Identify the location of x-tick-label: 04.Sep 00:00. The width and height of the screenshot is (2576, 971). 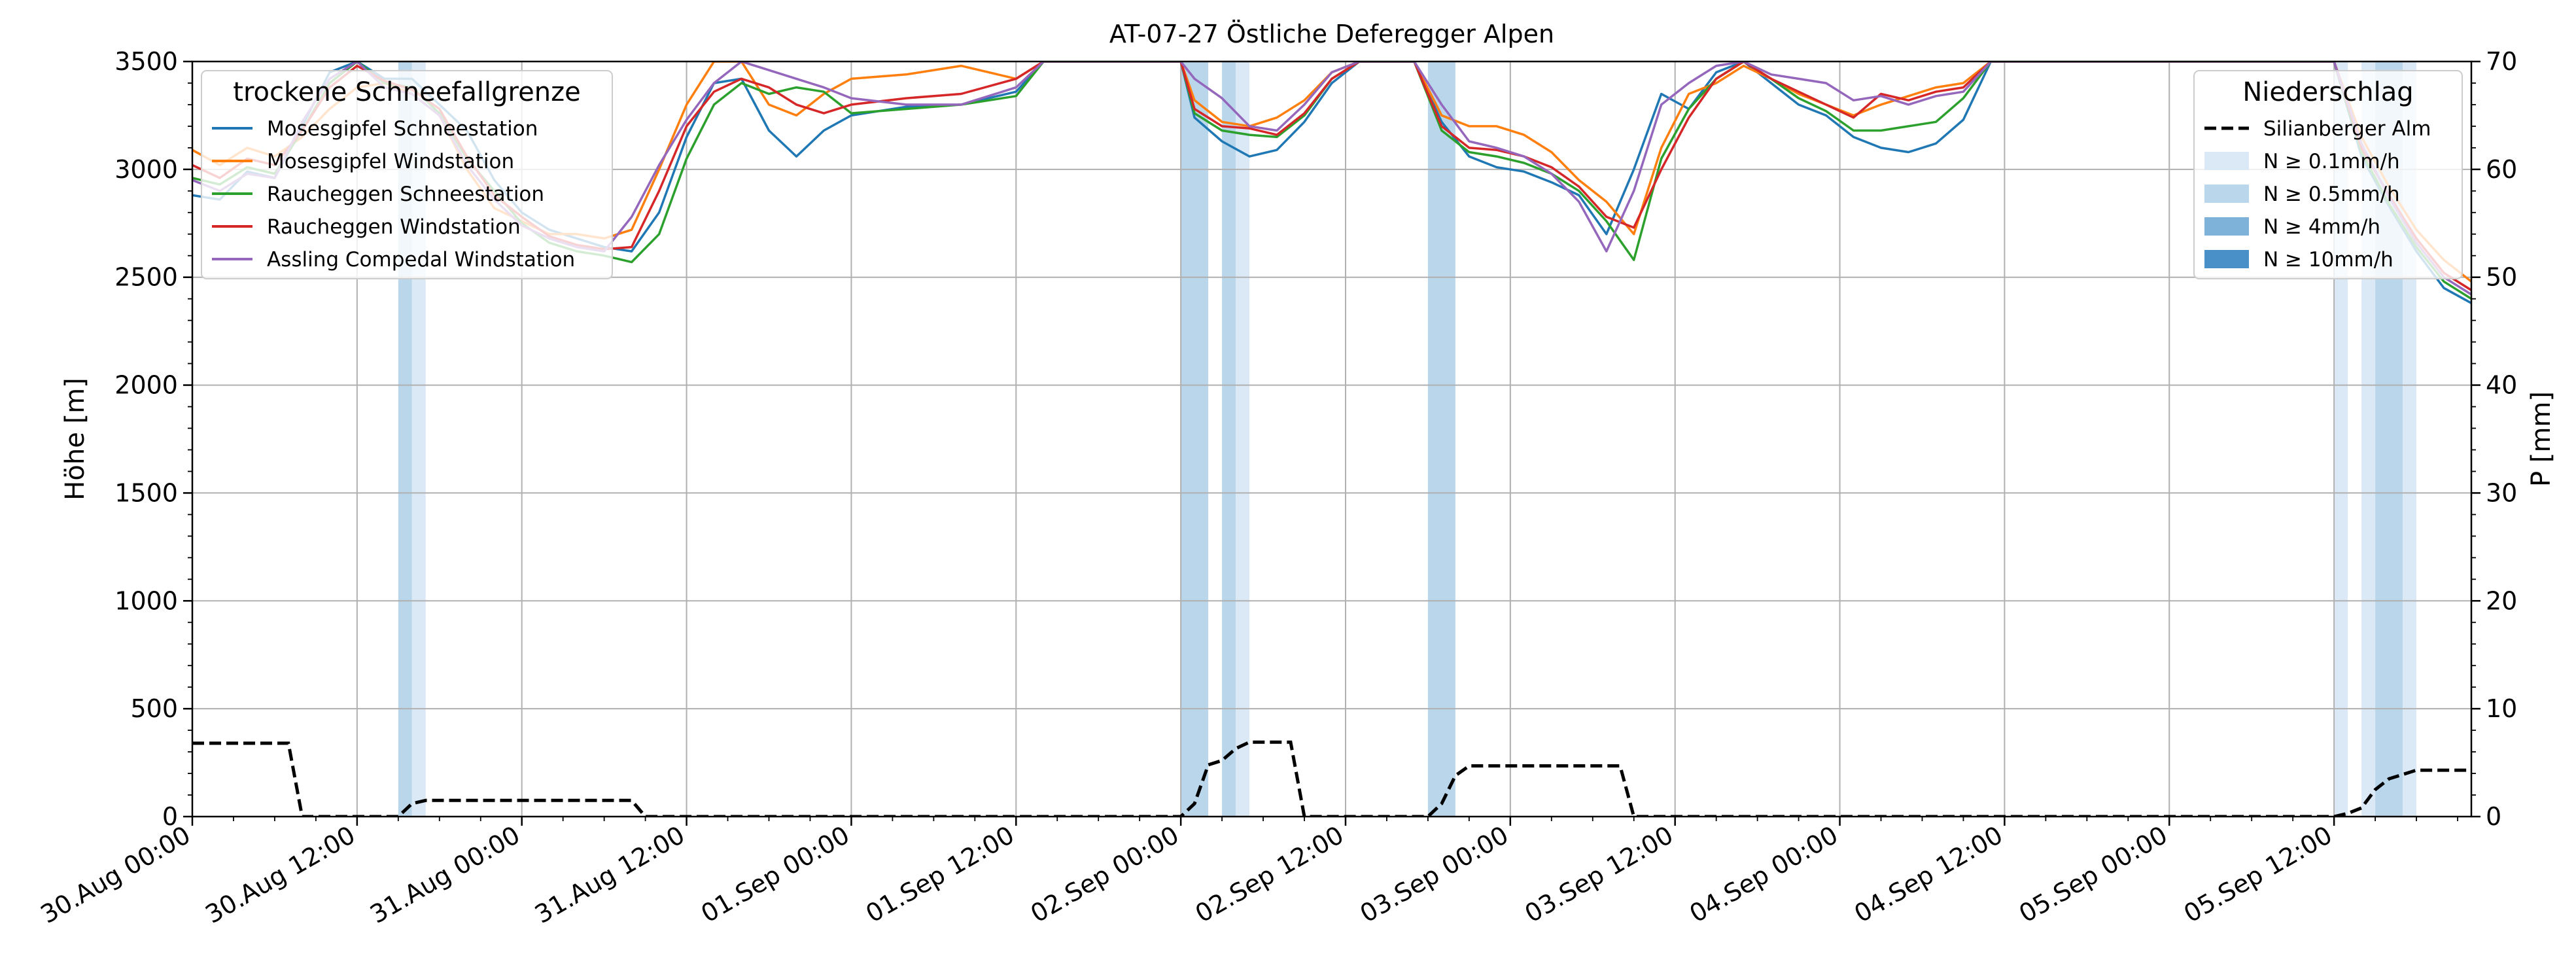
(1764, 875).